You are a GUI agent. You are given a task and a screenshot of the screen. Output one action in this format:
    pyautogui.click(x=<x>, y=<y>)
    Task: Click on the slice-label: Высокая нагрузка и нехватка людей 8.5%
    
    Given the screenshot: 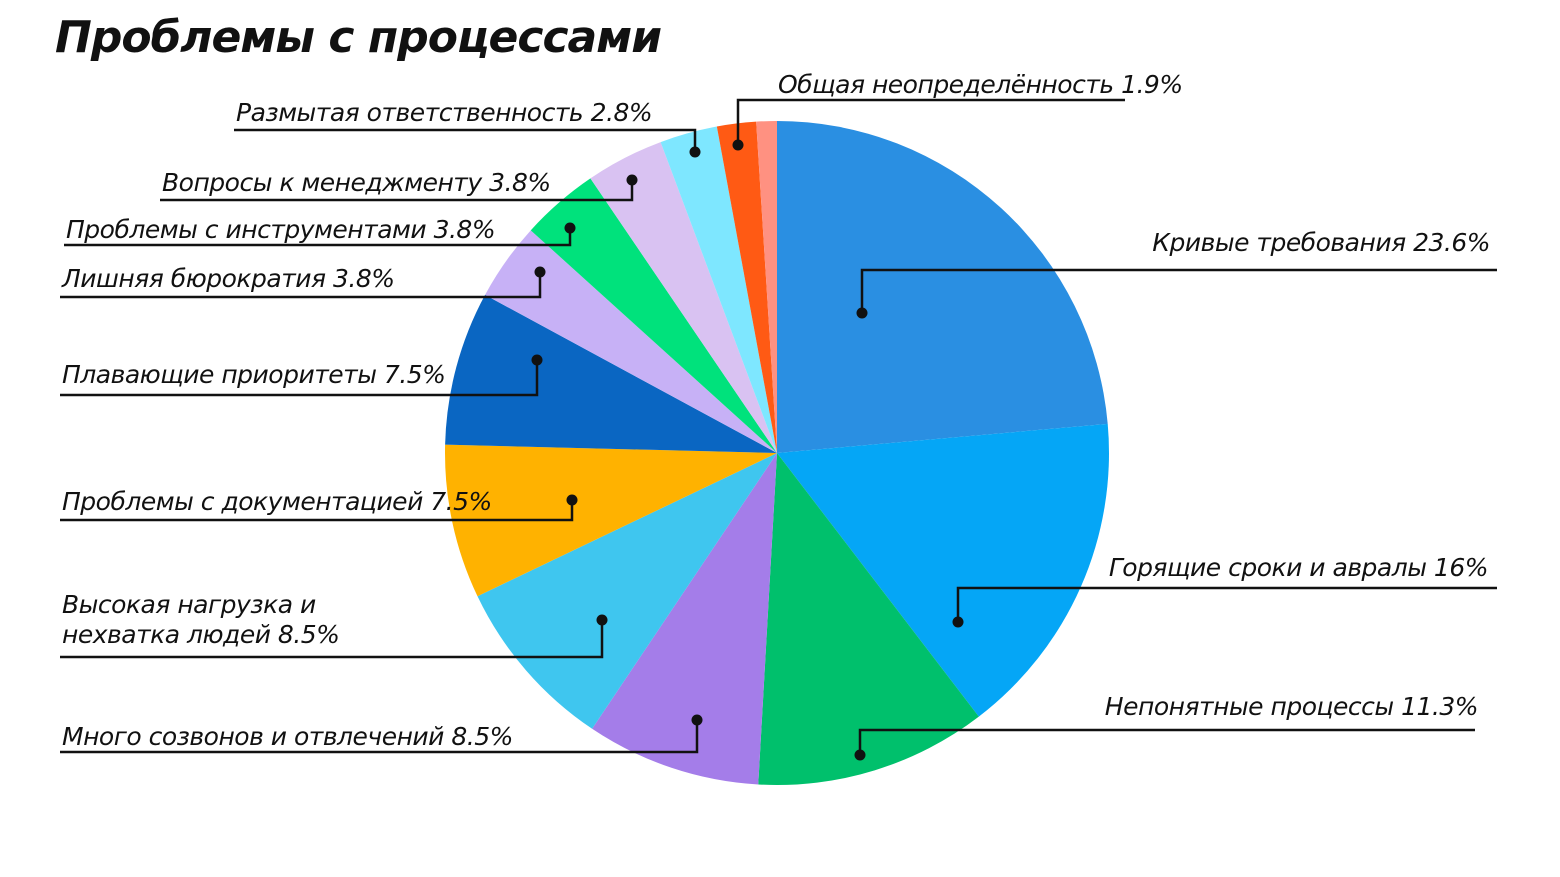 What is the action you would take?
    pyautogui.click(x=227, y=620)
    